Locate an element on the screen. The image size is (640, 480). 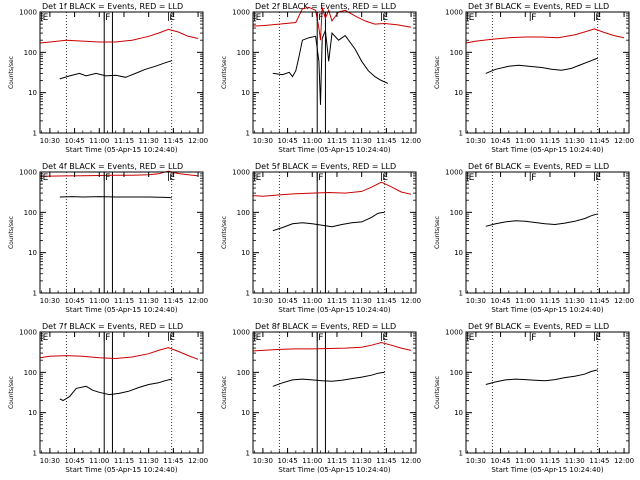
plot-title: Det 2f BLACK = Events, RED = LLD is located at coordinates (325, 6).